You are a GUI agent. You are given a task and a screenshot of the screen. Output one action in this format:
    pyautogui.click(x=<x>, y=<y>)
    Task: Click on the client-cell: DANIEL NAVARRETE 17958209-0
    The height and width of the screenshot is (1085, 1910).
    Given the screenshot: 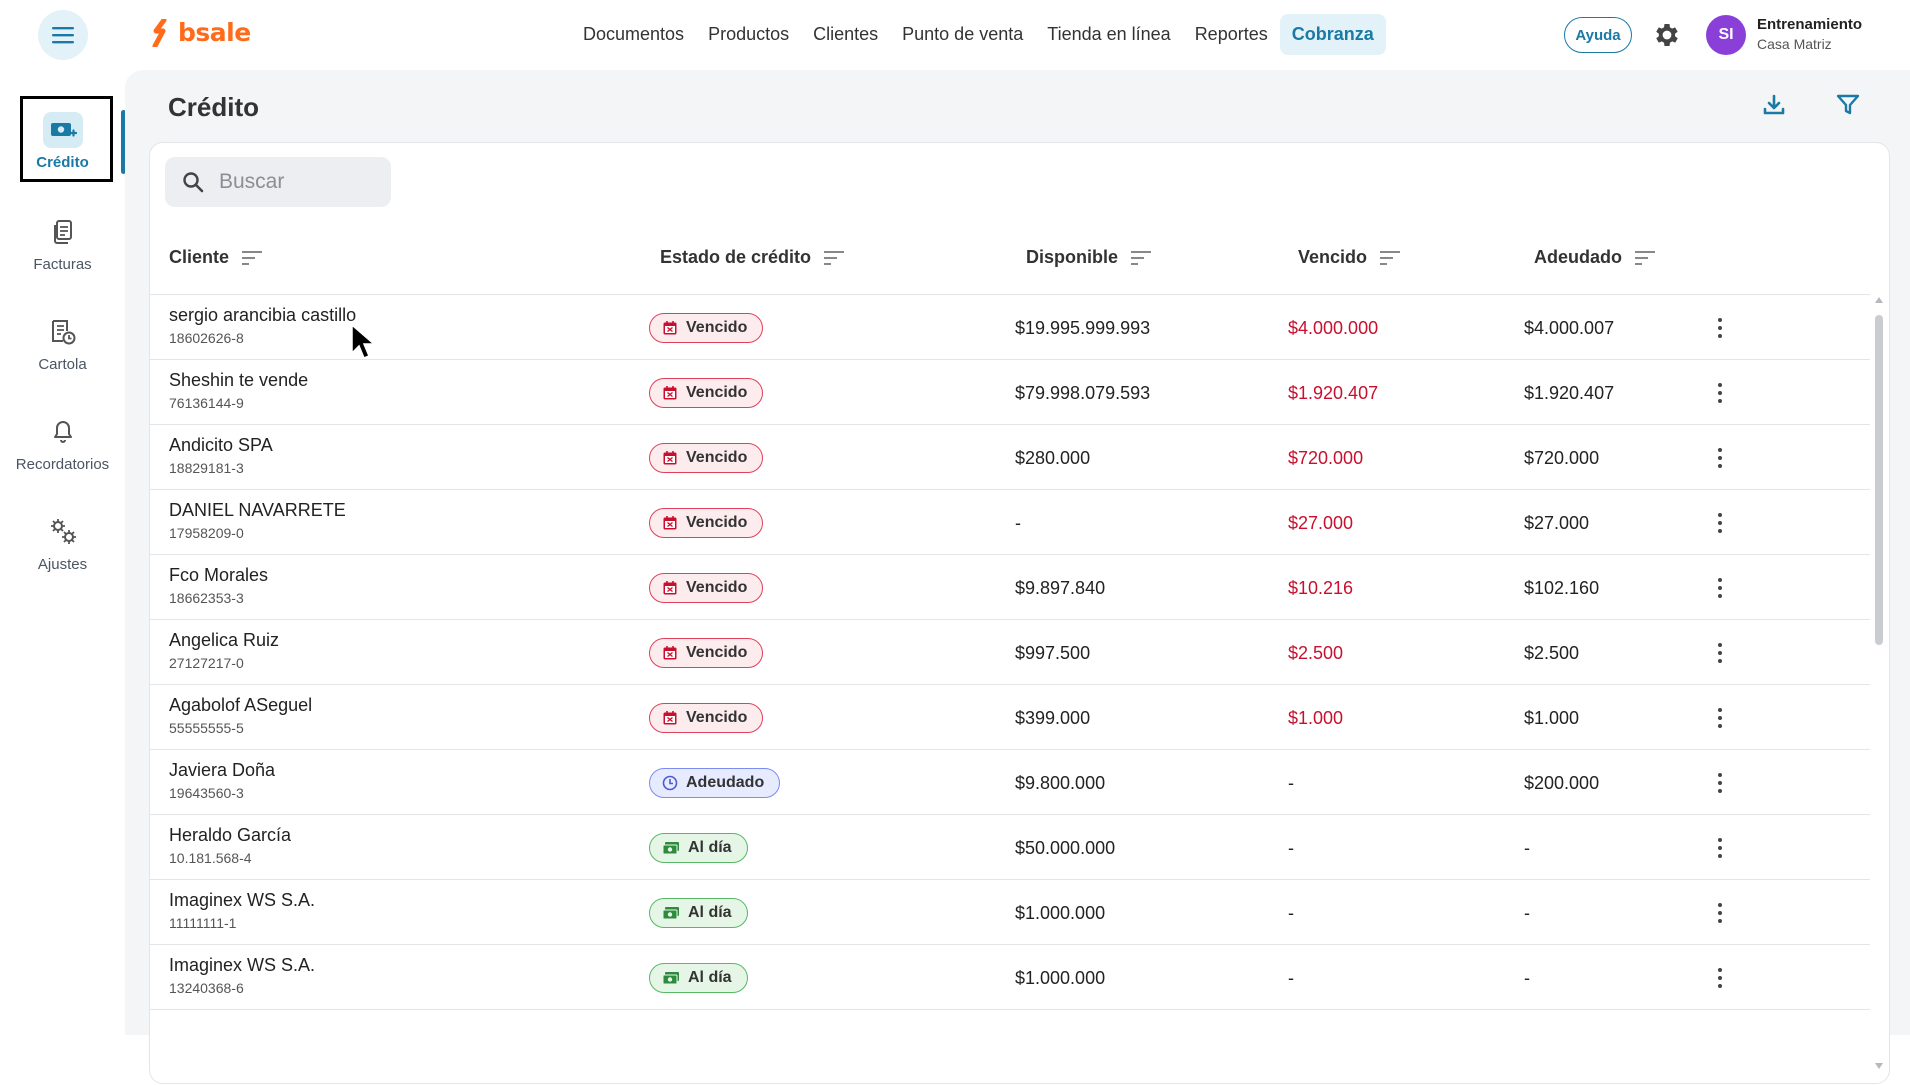 What is the action you would take?
    pyautogui.click(x=257, y=520)
    